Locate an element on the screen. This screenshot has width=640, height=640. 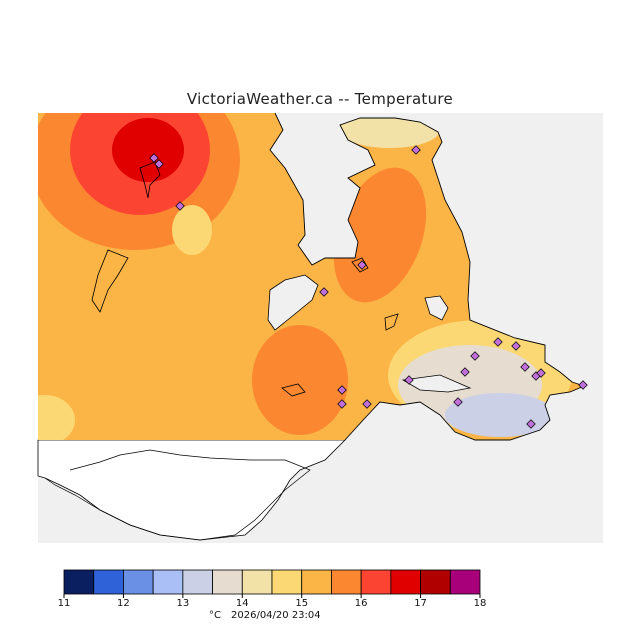
colorbar-tick-label: 12 is located at coordinates (123, 603).